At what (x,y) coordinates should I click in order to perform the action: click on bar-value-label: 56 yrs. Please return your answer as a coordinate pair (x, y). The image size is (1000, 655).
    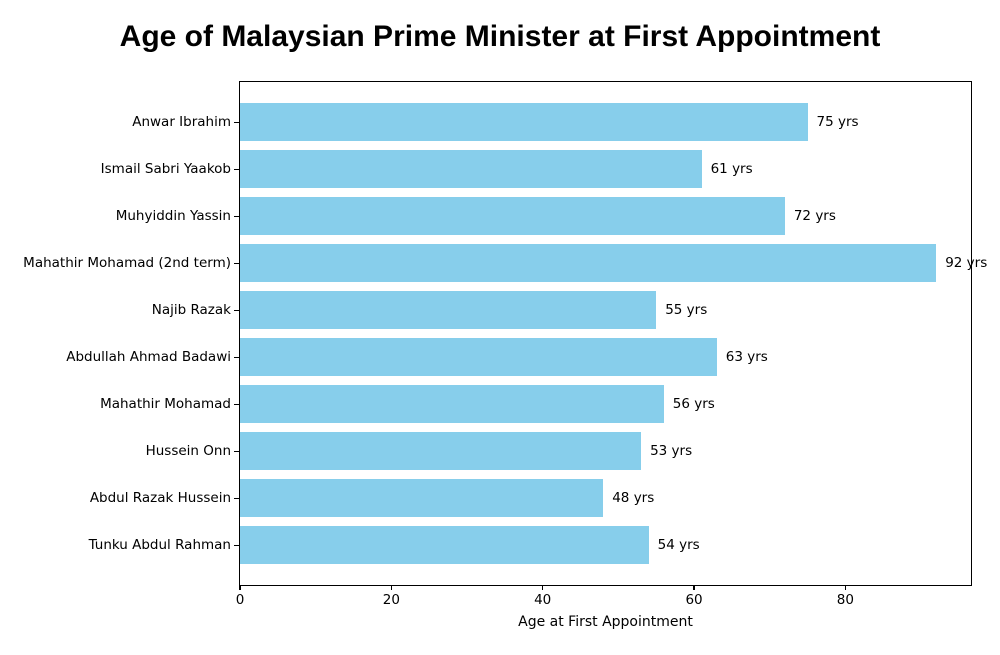
    Looking at the image, I should click on (693, 404).